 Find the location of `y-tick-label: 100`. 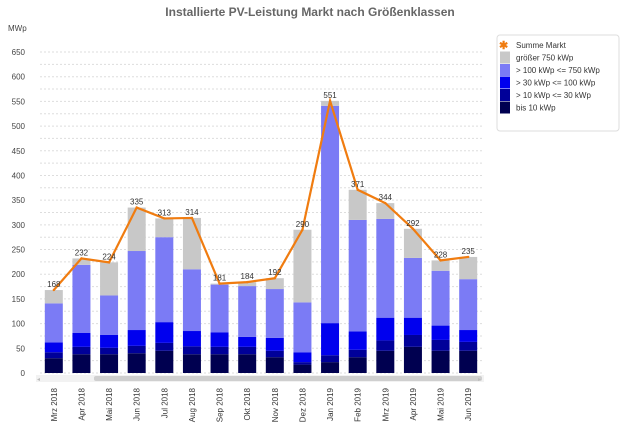

y-tick-label: 100 is located at coordinates (19, 324).